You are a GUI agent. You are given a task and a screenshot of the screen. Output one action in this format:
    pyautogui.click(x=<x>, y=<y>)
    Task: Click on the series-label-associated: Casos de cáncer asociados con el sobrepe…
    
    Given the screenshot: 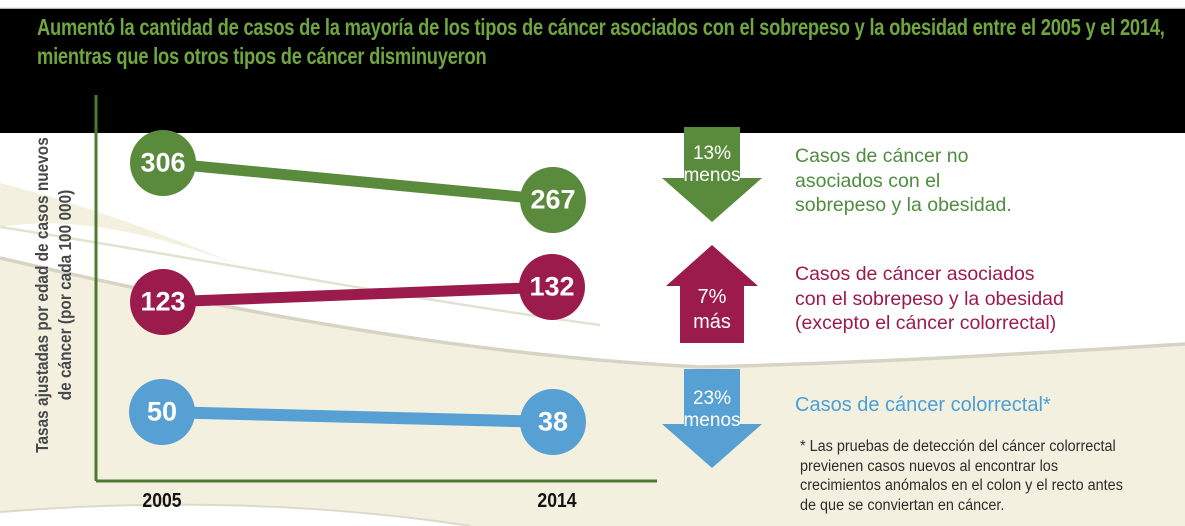 What is the action you would take?
    pyautogui.click(x=929, y=298)
    